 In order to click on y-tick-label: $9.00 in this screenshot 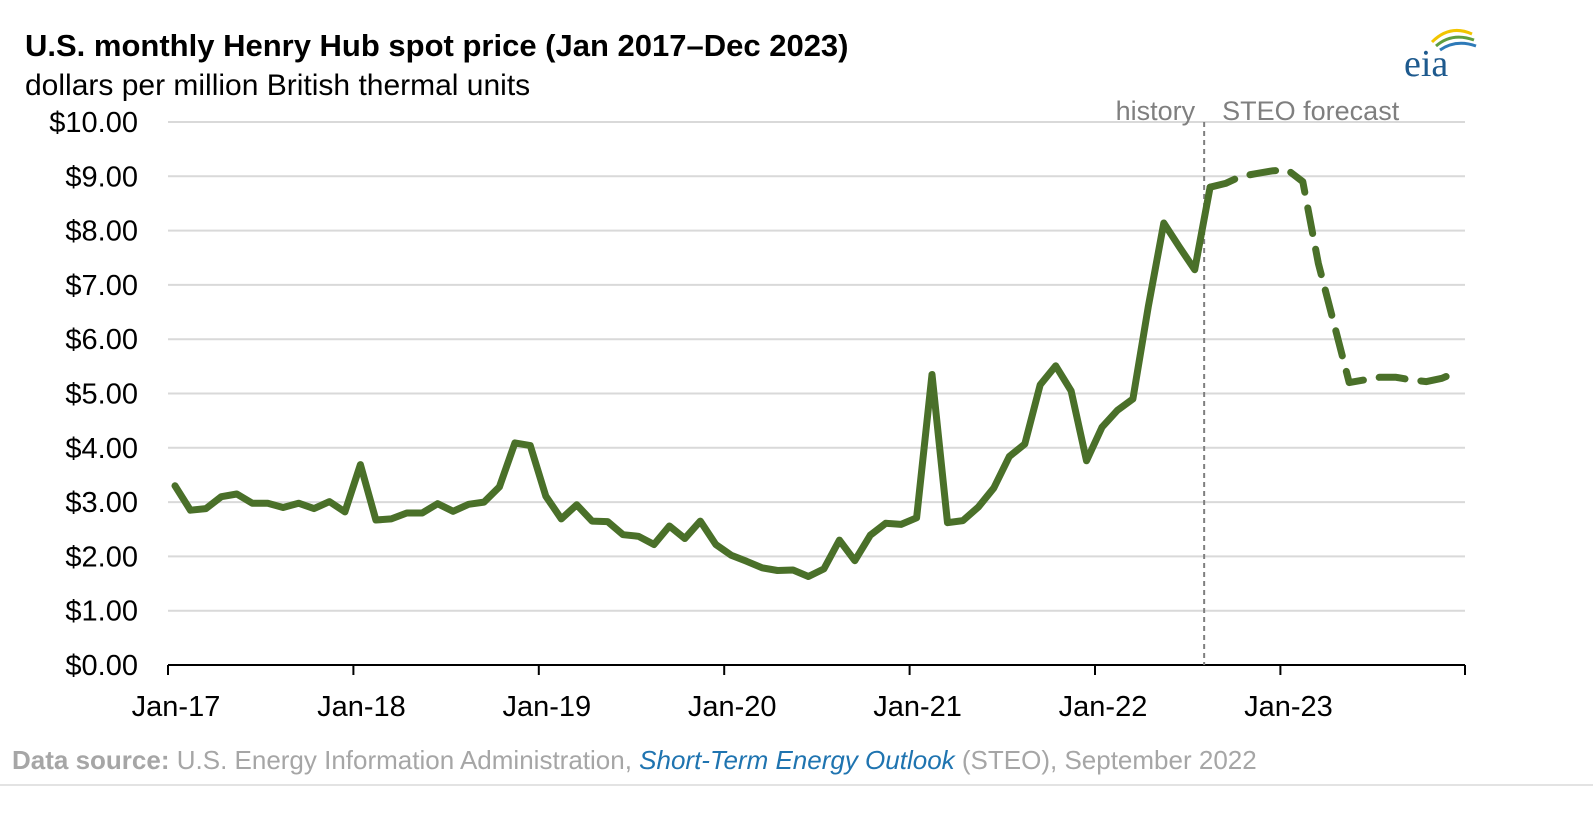, I will do `click(101, 177)`.